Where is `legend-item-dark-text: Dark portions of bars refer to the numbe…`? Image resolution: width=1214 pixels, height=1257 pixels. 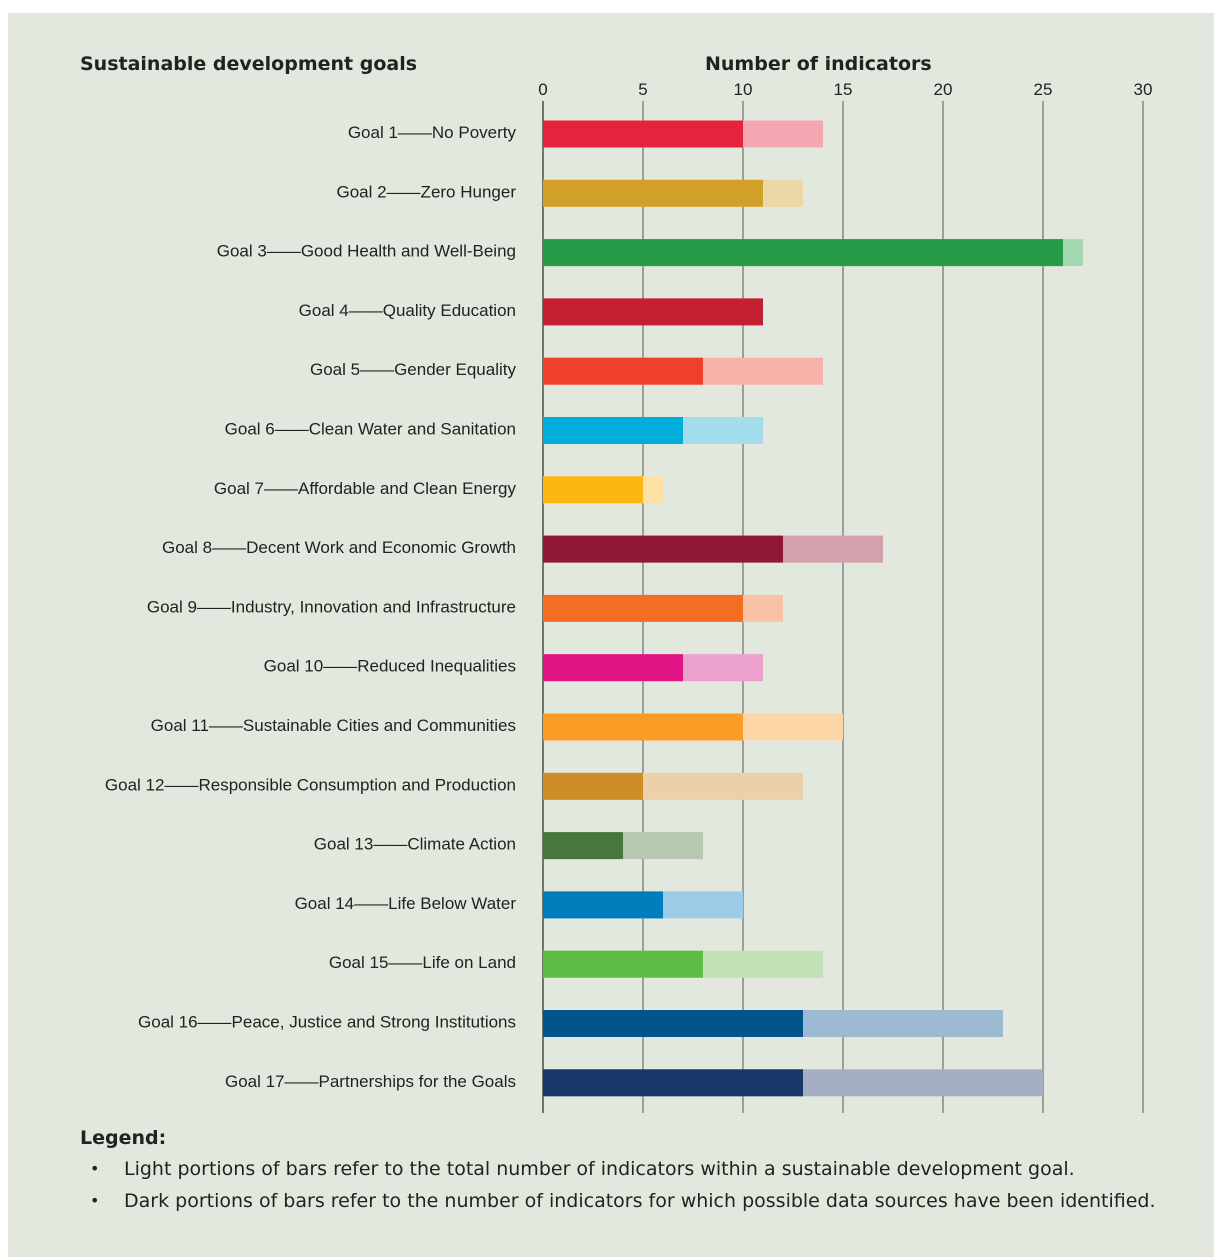
legend-item-dark-text: Dark portions of bars refer to the numbe… is located at coordinates (640, 1201).